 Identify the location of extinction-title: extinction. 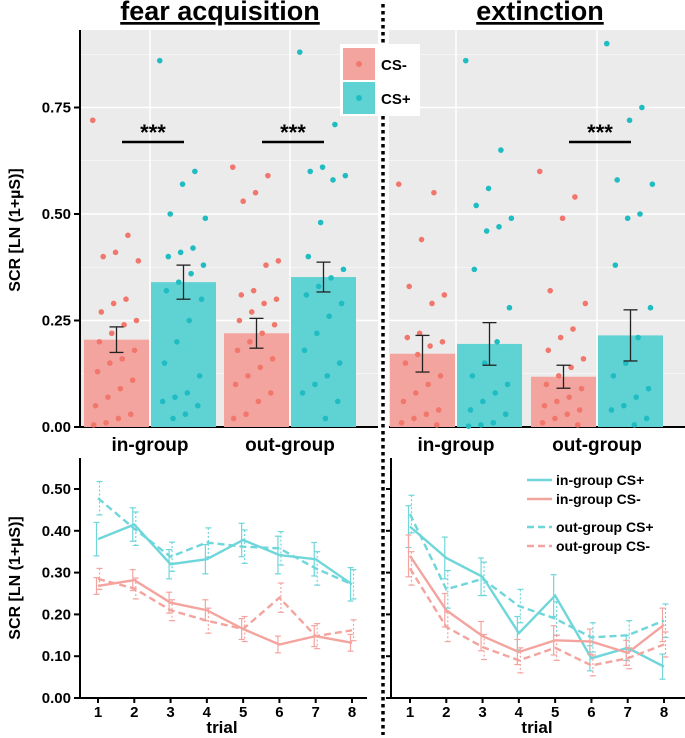
(540, 13).